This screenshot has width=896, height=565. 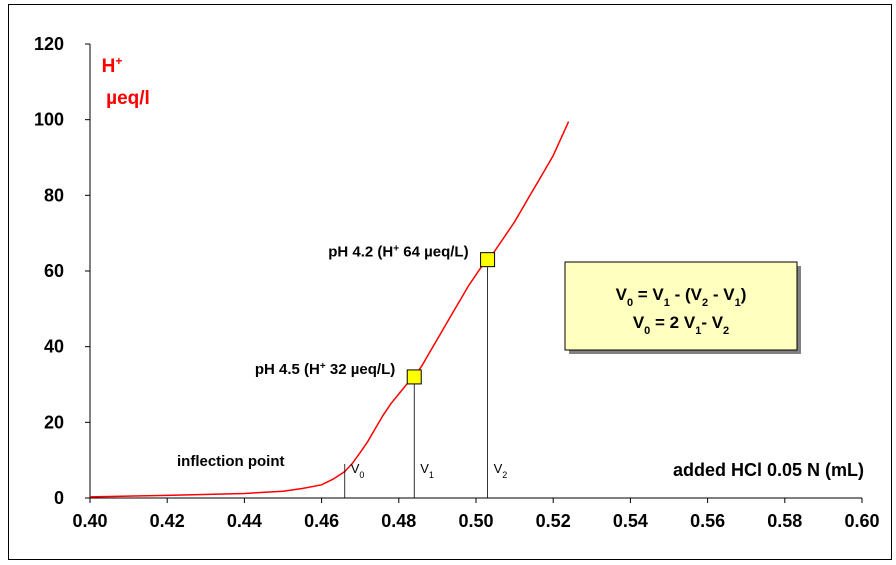 I want to click on equation-box-bg, so click(x=681, y=306).